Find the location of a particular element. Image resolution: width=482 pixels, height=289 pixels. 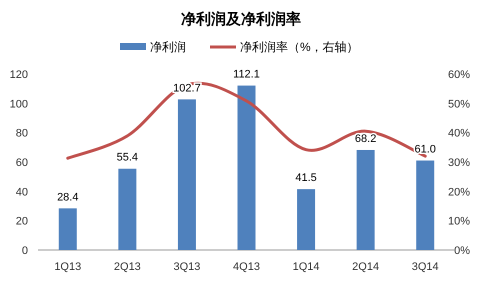

x-tick-label: 3Q14 is located at coordinates (425, 267).